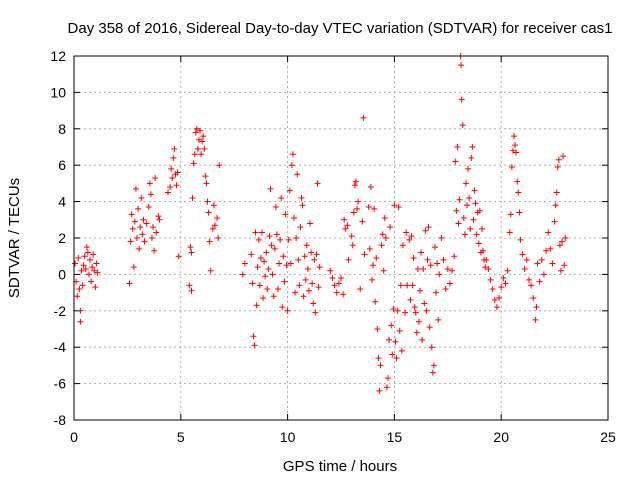 This screenshot has width=640, height=480. What do you see at coordinates (62, 202) in the screenshot?
I see `y-tick-label: 4` at bounding box center [62, 202].